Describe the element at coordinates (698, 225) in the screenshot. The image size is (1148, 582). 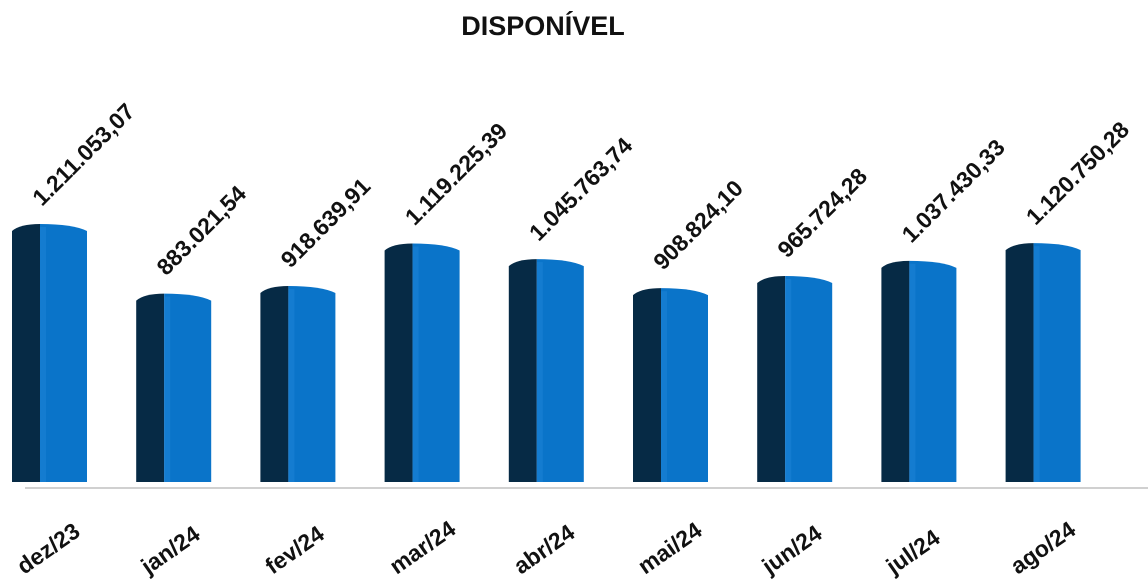
I see `value-label: 908.824,10` at that location.